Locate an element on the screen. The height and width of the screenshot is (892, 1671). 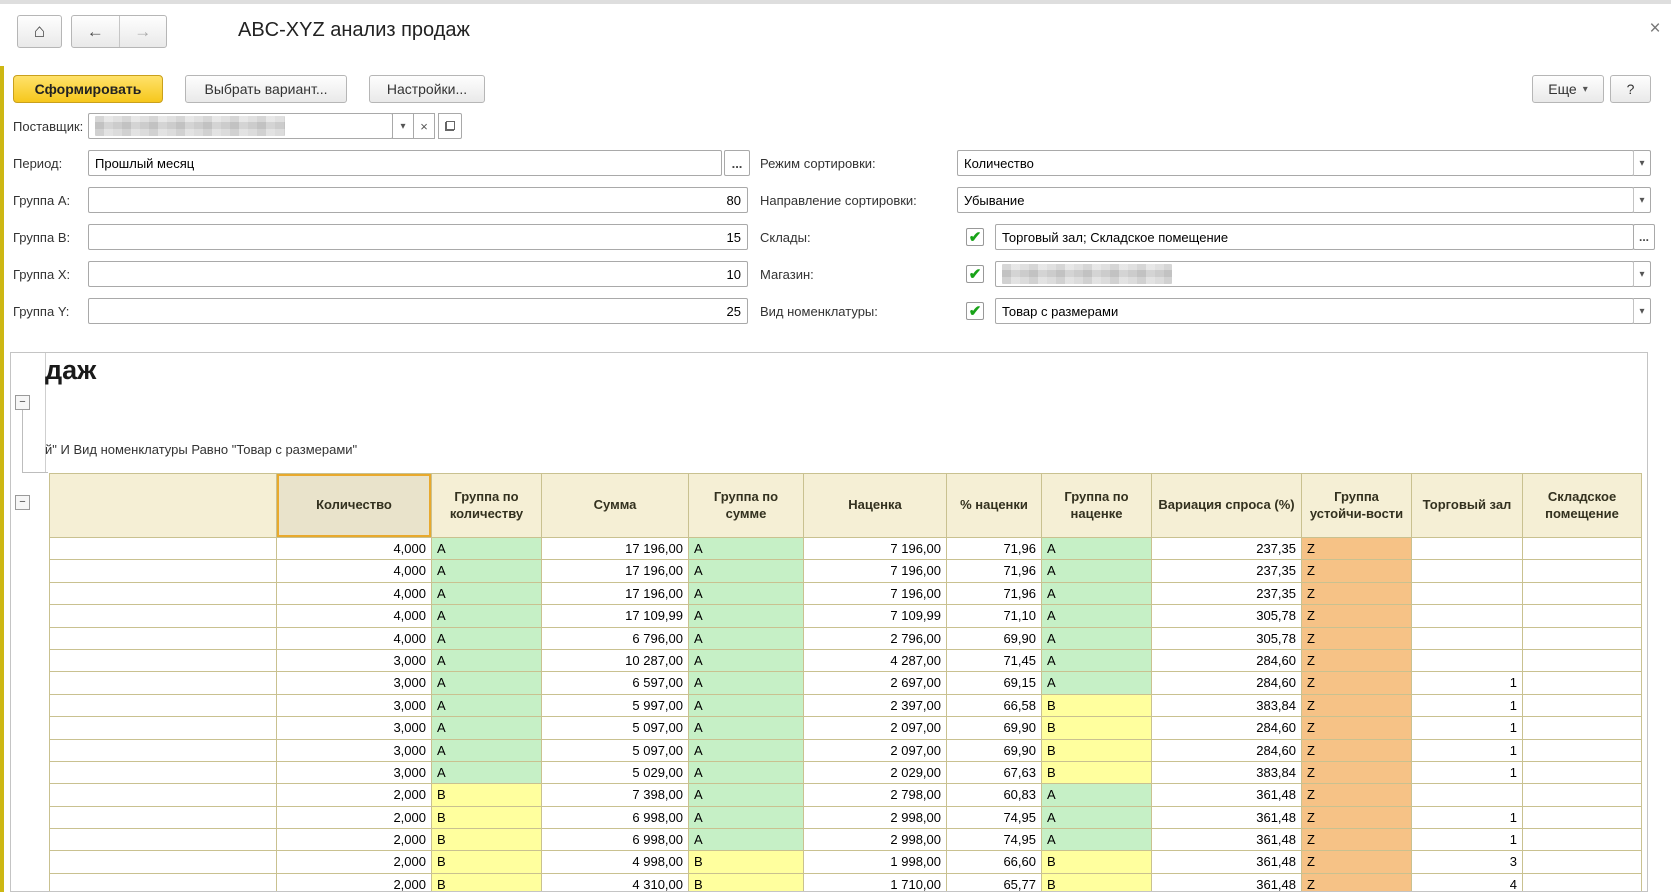
close-button: × is located at coordinates (1655, 29).